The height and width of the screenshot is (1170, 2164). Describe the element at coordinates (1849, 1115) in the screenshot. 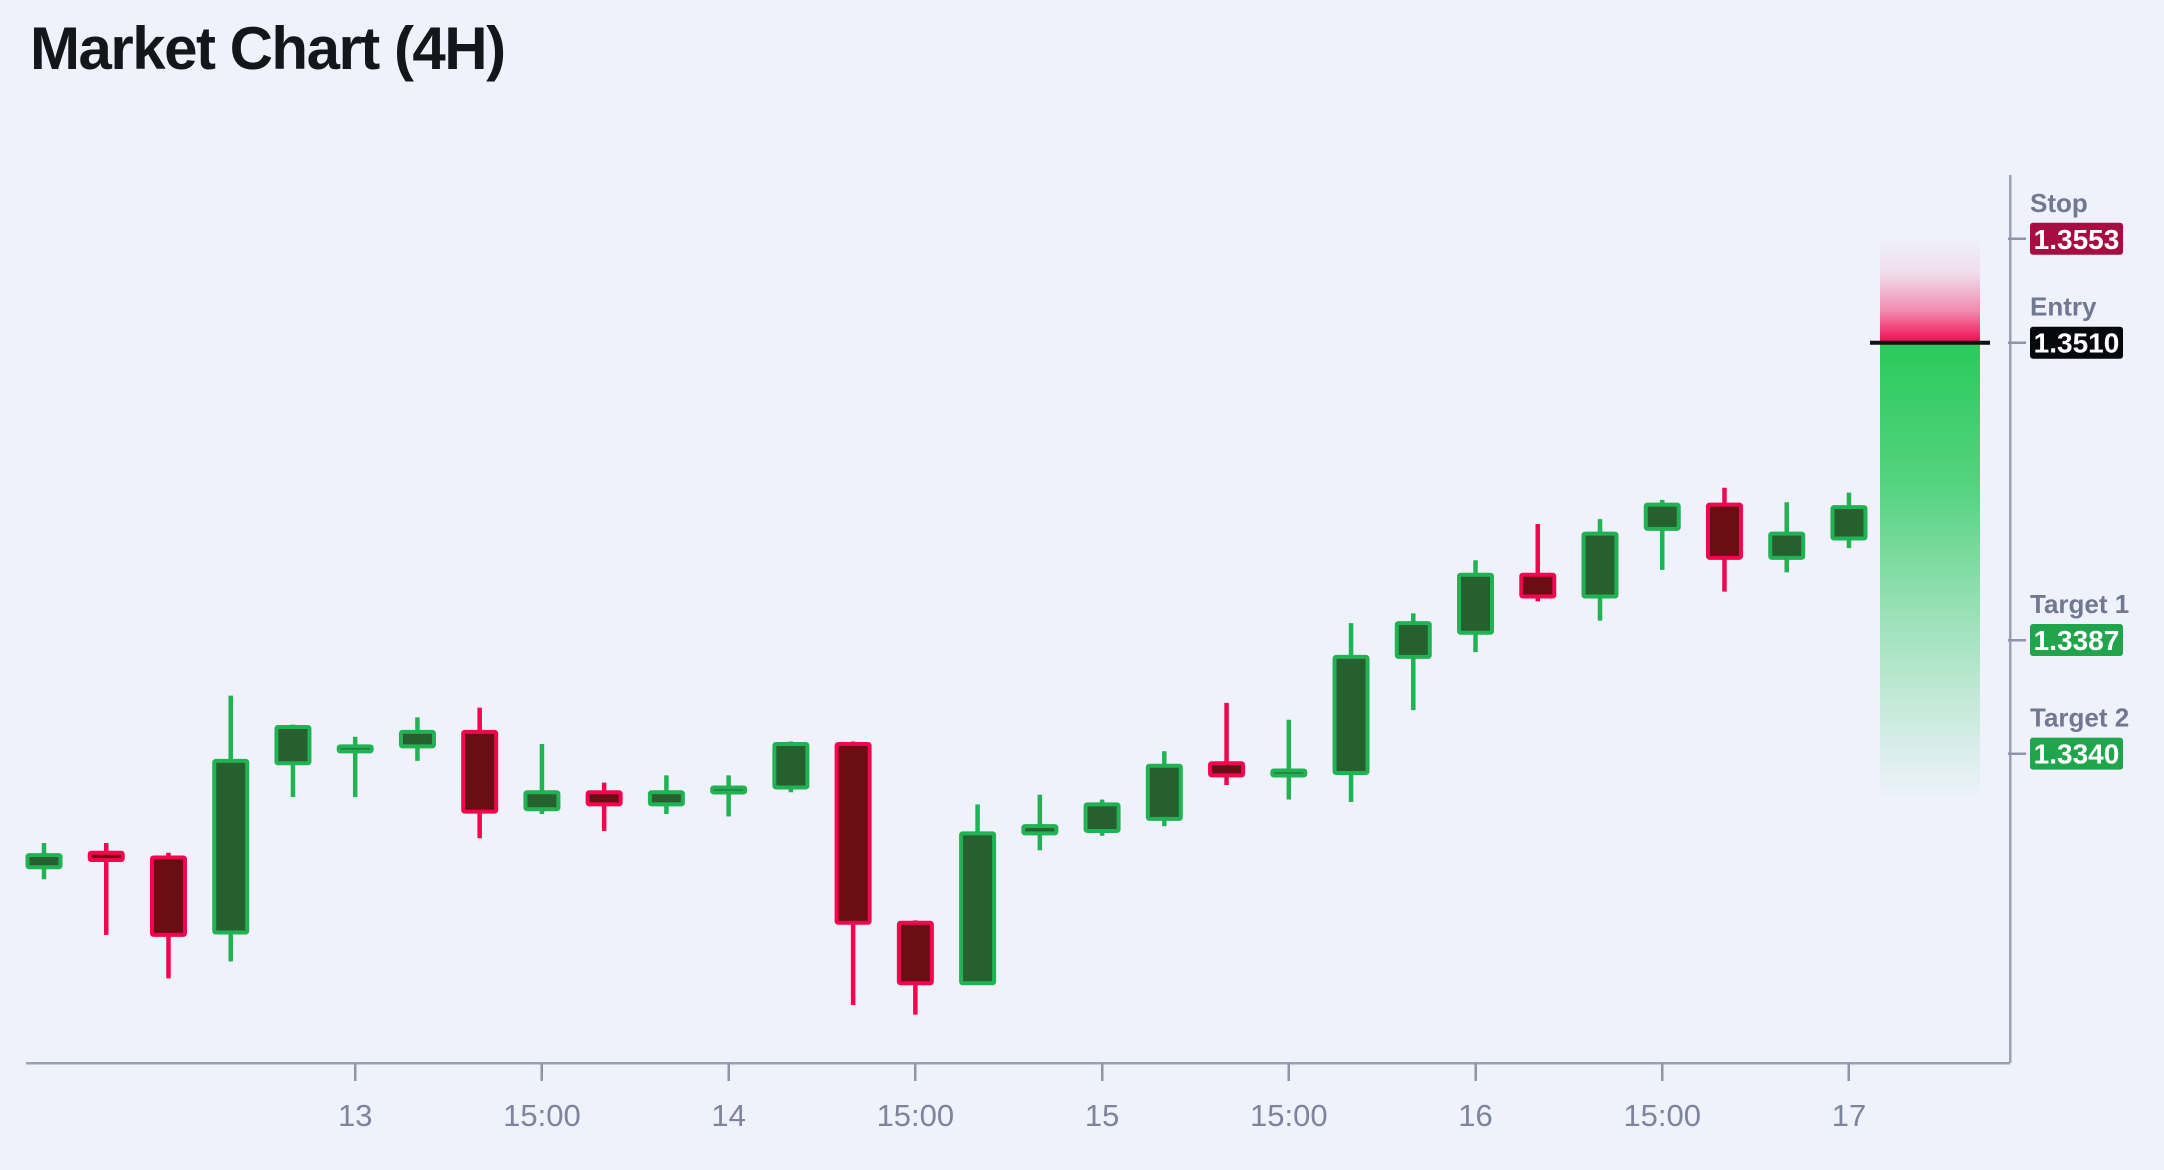

I see `x-axis-tick-label: 17` at that location.